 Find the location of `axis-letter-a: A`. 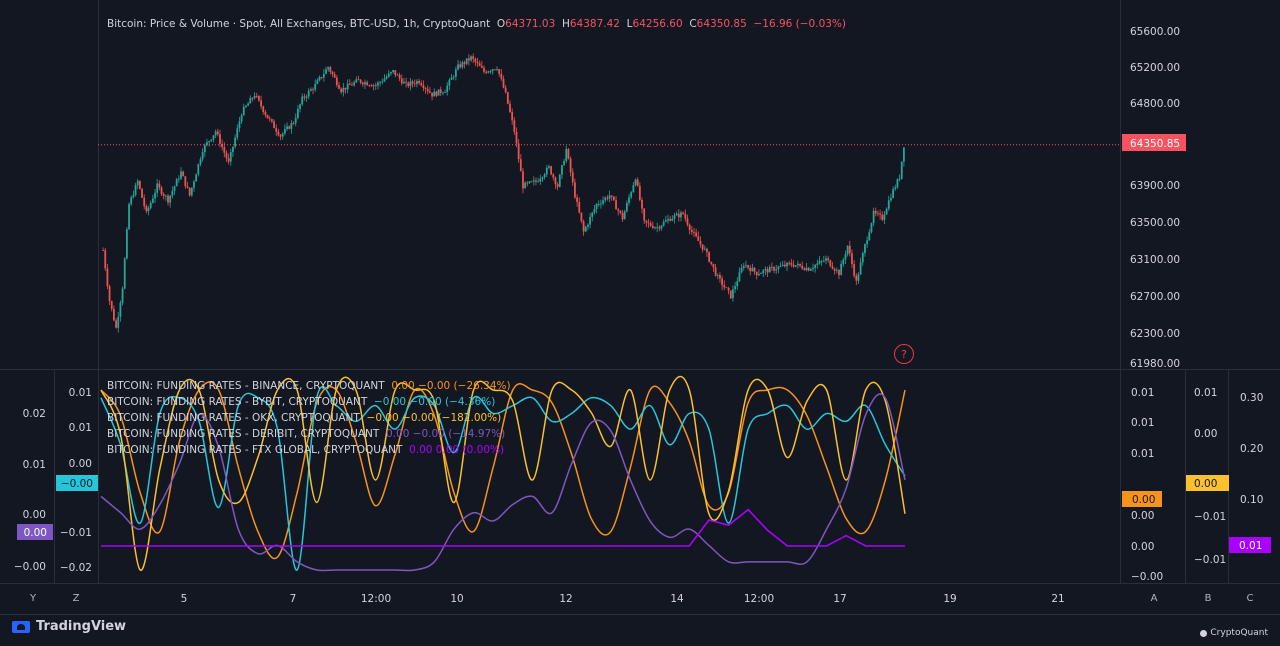

axis-letter-a: A is located at coordinates (1154, 598).